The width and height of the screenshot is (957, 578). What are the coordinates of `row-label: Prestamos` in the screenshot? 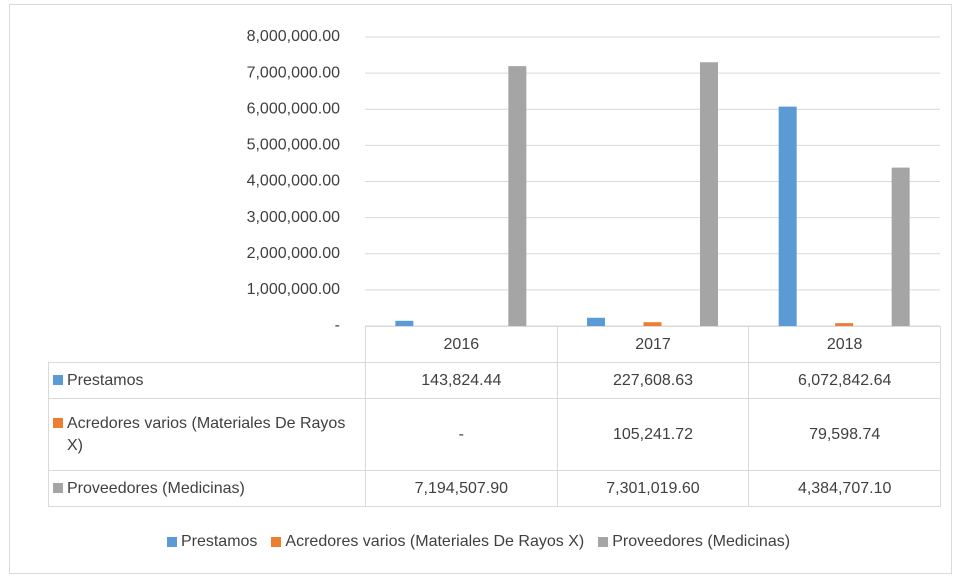 It's located at (98, 381).